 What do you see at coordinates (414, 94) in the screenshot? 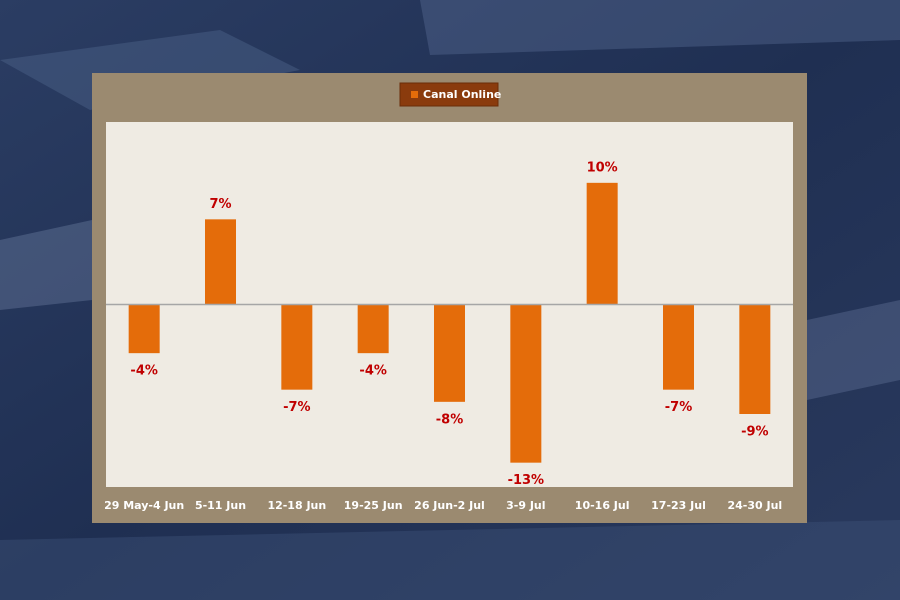
I see `legend-swatch` at bounding box center [414, 94].